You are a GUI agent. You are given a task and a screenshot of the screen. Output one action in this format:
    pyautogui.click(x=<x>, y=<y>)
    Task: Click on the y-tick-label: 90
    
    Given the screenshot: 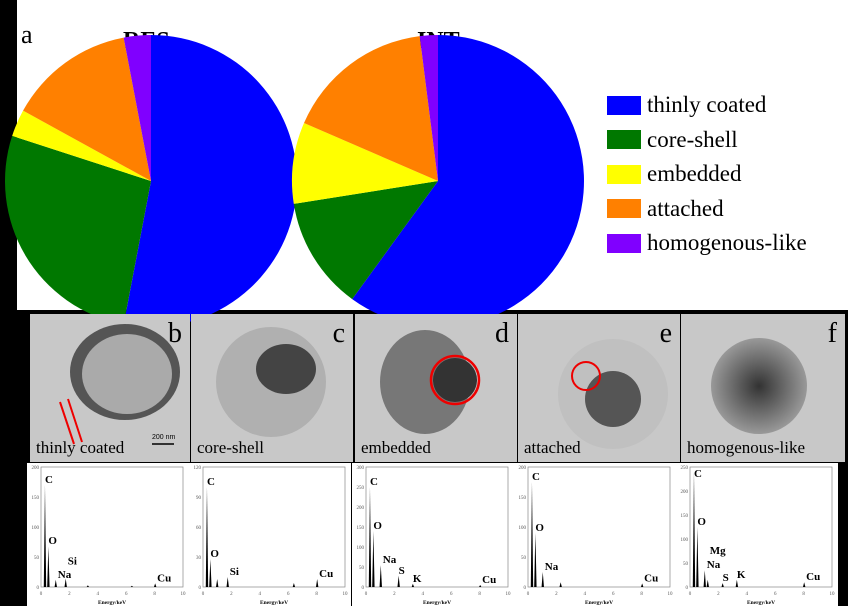 What is the action you would take?
    pyautogui.click(x=199, y=498)
    